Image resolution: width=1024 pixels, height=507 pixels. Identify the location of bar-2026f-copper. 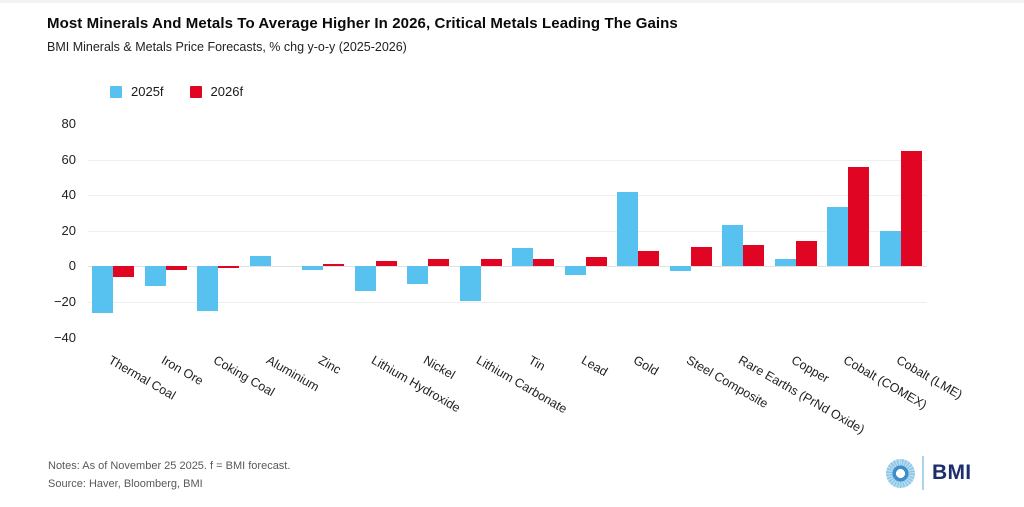
(806, 254).